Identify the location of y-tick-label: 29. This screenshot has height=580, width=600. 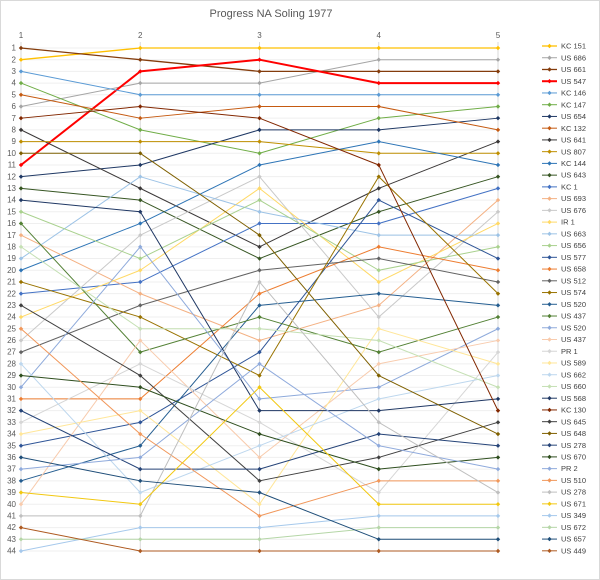
(11, 375).